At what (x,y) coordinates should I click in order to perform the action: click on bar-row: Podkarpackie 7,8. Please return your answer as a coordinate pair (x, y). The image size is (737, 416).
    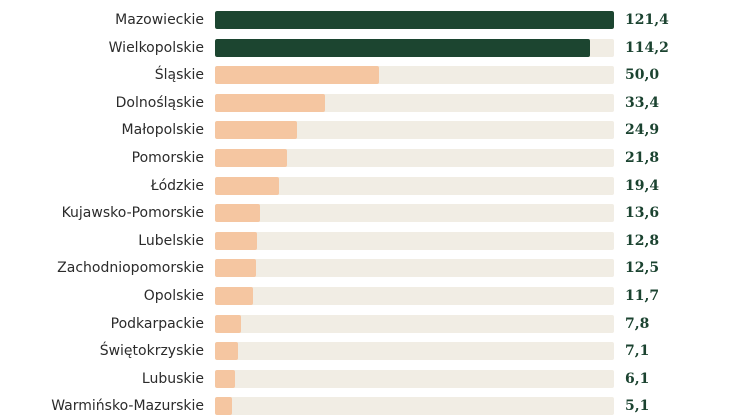
    Looking at the image, I should click on (368, 323).